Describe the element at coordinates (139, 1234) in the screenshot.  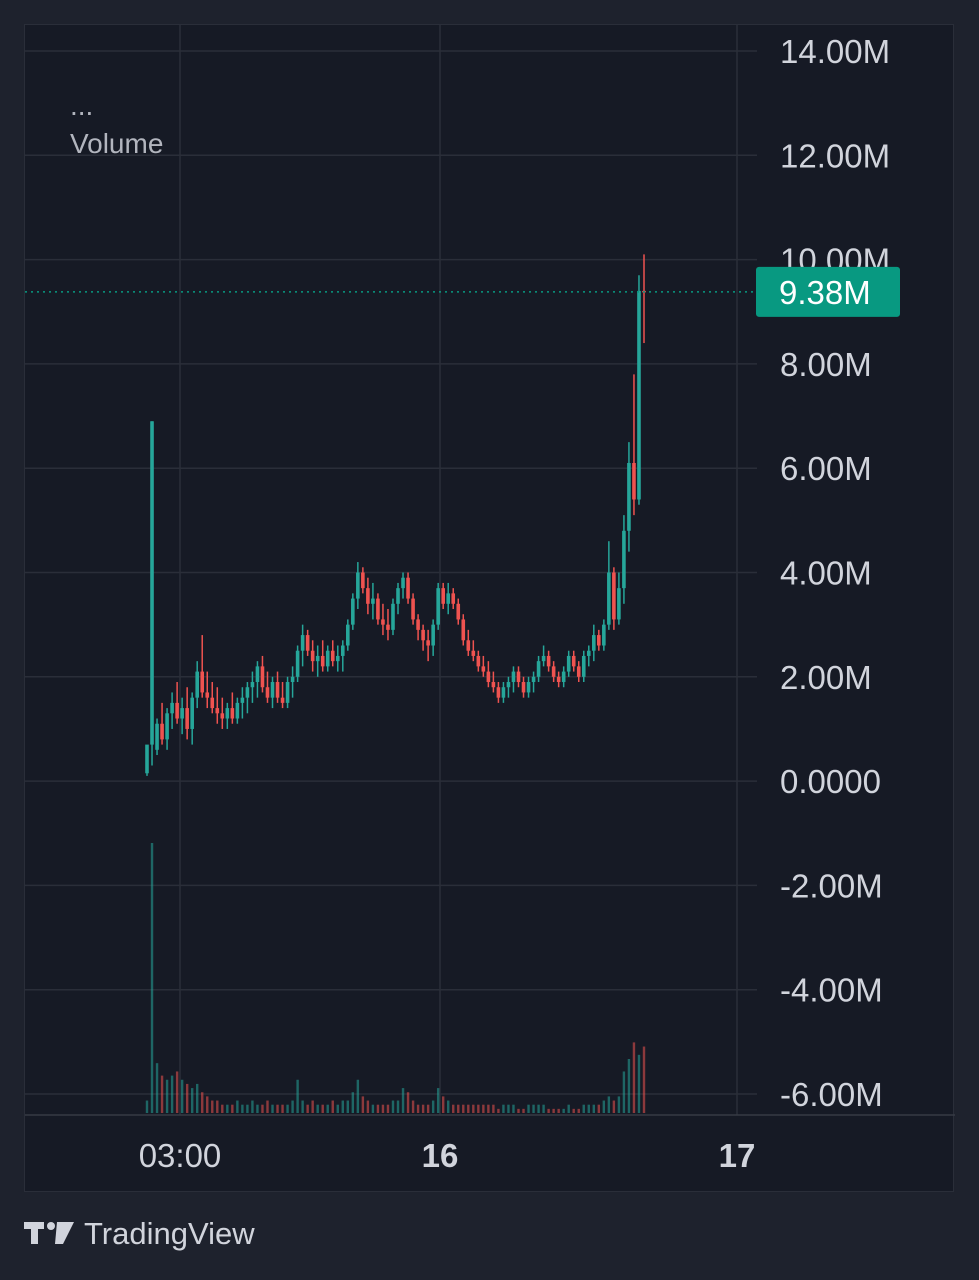
I see `footer: TradingView` at that location.